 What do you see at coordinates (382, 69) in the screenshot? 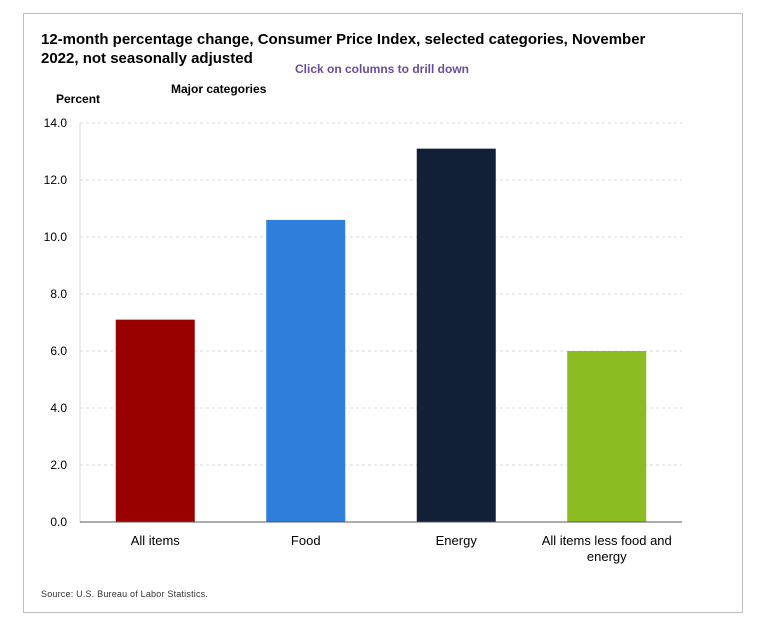
I see `drill-down-hint: Click on columns to drill down` at bounding box center [382, 69].